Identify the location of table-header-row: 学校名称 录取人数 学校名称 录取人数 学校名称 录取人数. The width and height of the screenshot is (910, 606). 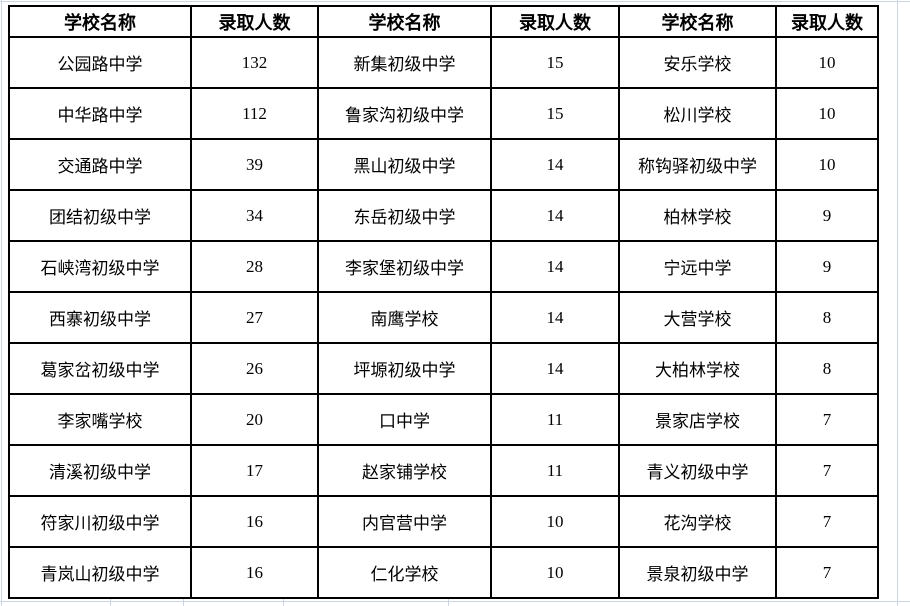
(443, 21).